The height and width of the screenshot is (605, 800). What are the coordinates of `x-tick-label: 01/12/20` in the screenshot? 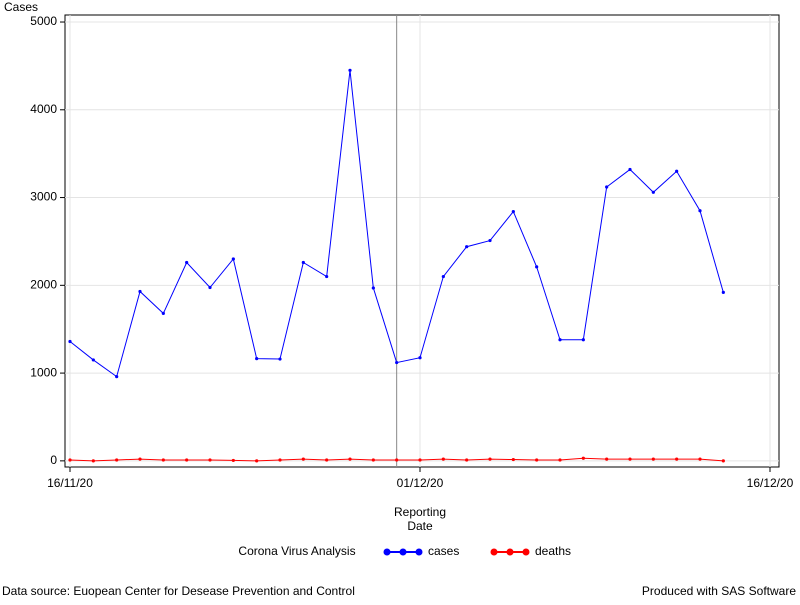 It's located at (420, 483).